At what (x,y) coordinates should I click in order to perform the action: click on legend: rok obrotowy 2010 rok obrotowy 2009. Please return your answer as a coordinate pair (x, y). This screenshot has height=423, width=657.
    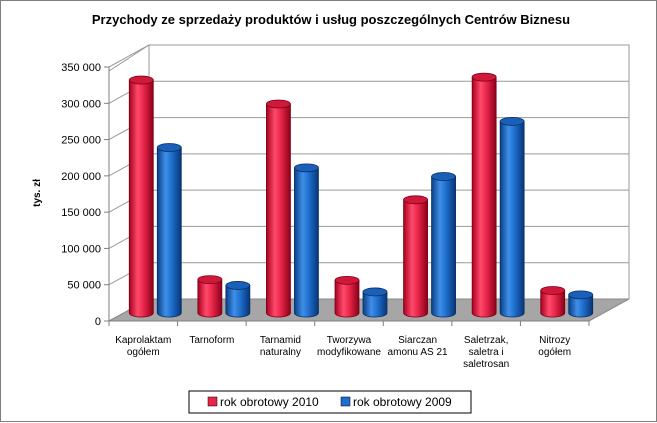
    Looking at the image, I should click on (330, 402).